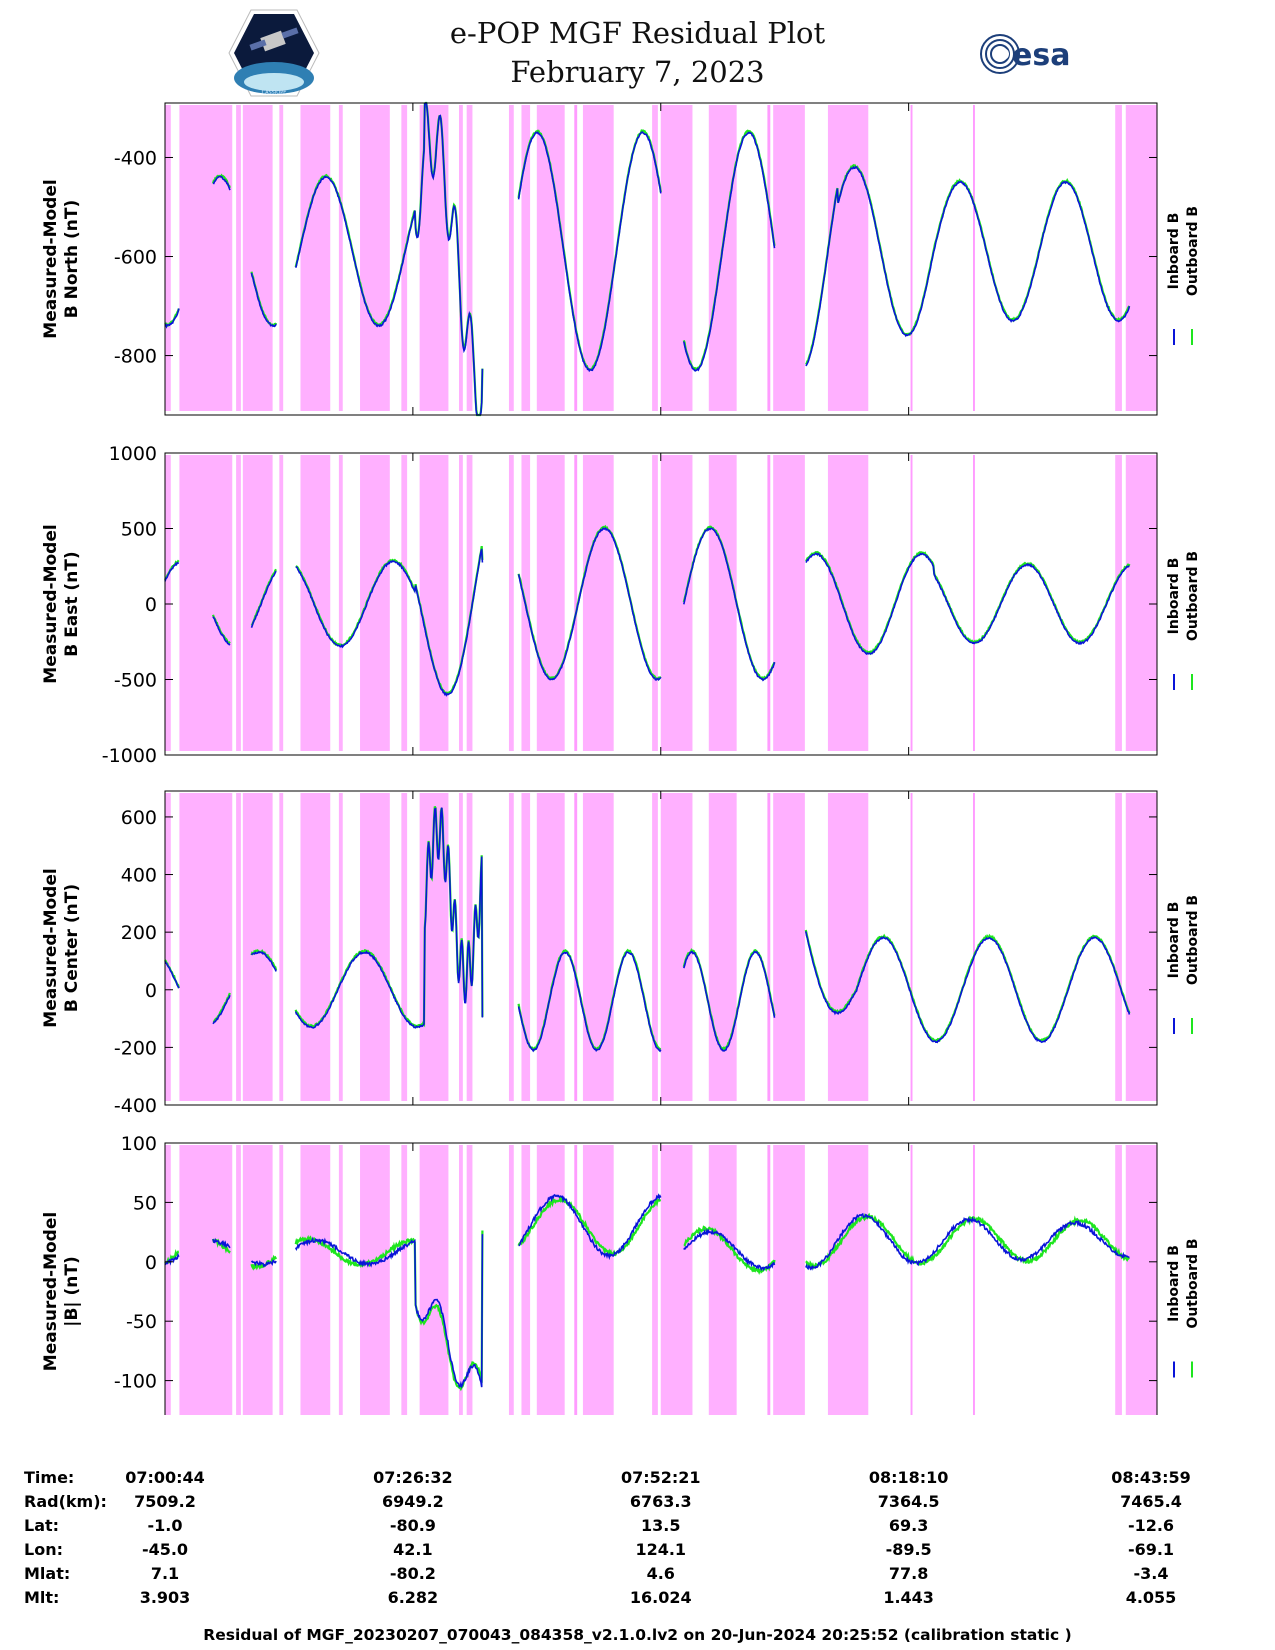  Describe the element at coordinates (165, 1597) in the screenshot. I see `ephemeris-cell: 3.903` at that location.